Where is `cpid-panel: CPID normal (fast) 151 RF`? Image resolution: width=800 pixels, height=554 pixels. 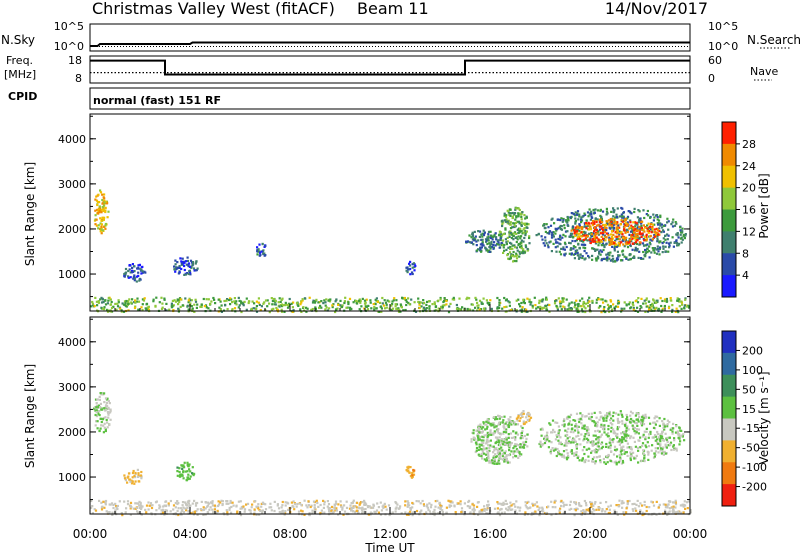 cpid-panel: CPID normal (fast) 151 RF is located at coordinates (349, 98).